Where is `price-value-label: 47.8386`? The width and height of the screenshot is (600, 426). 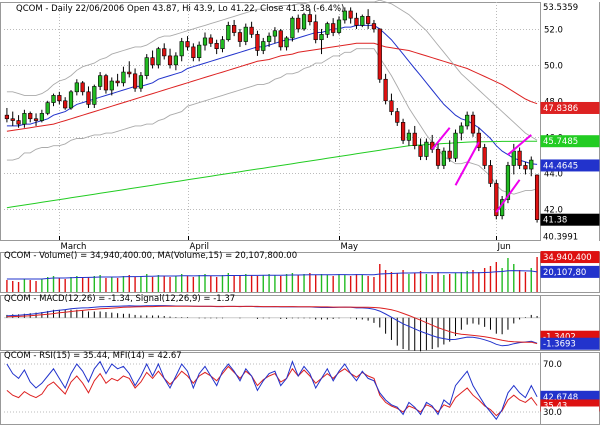
price-value-label: 47.8386 is located at coordinates (560, 109).